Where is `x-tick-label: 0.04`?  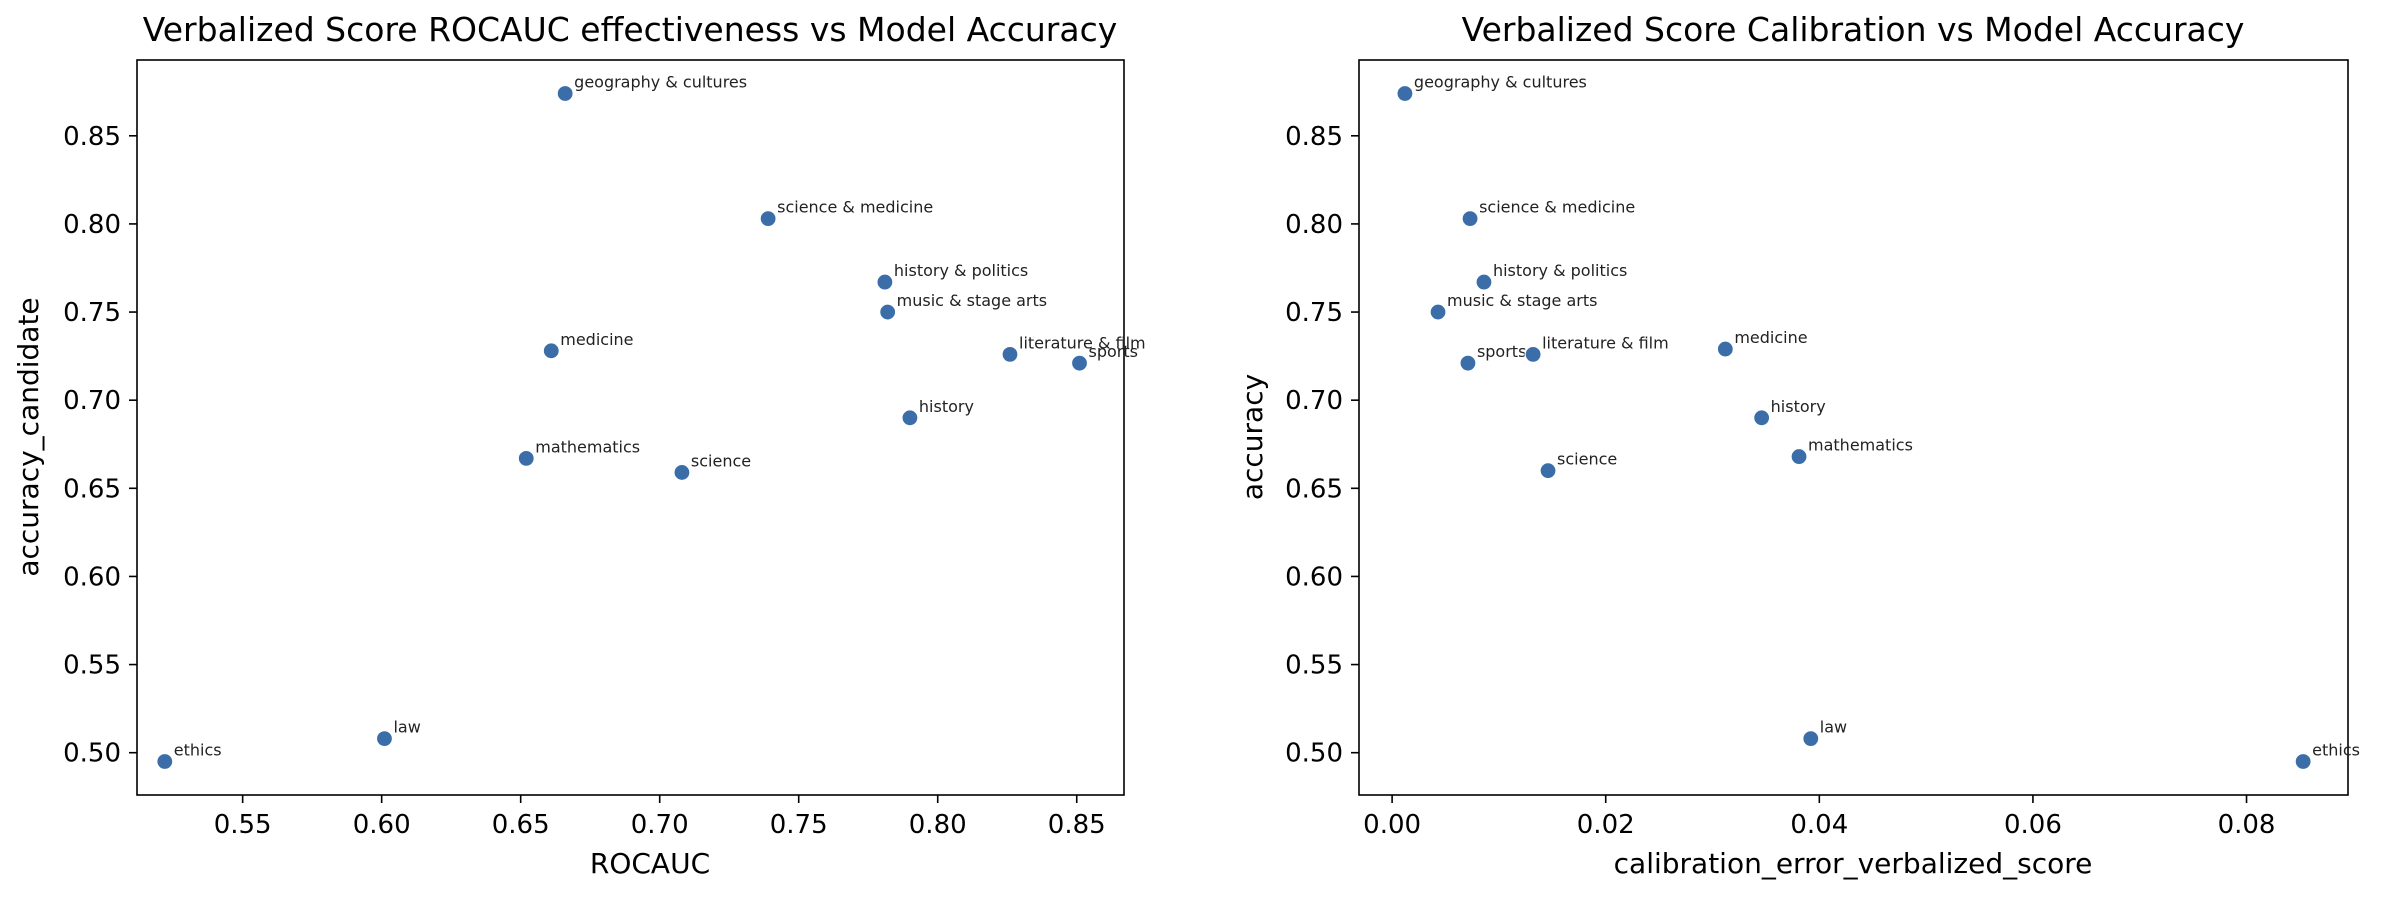
x-tick-label: 0.04 is located at coordinates (1819, 825).